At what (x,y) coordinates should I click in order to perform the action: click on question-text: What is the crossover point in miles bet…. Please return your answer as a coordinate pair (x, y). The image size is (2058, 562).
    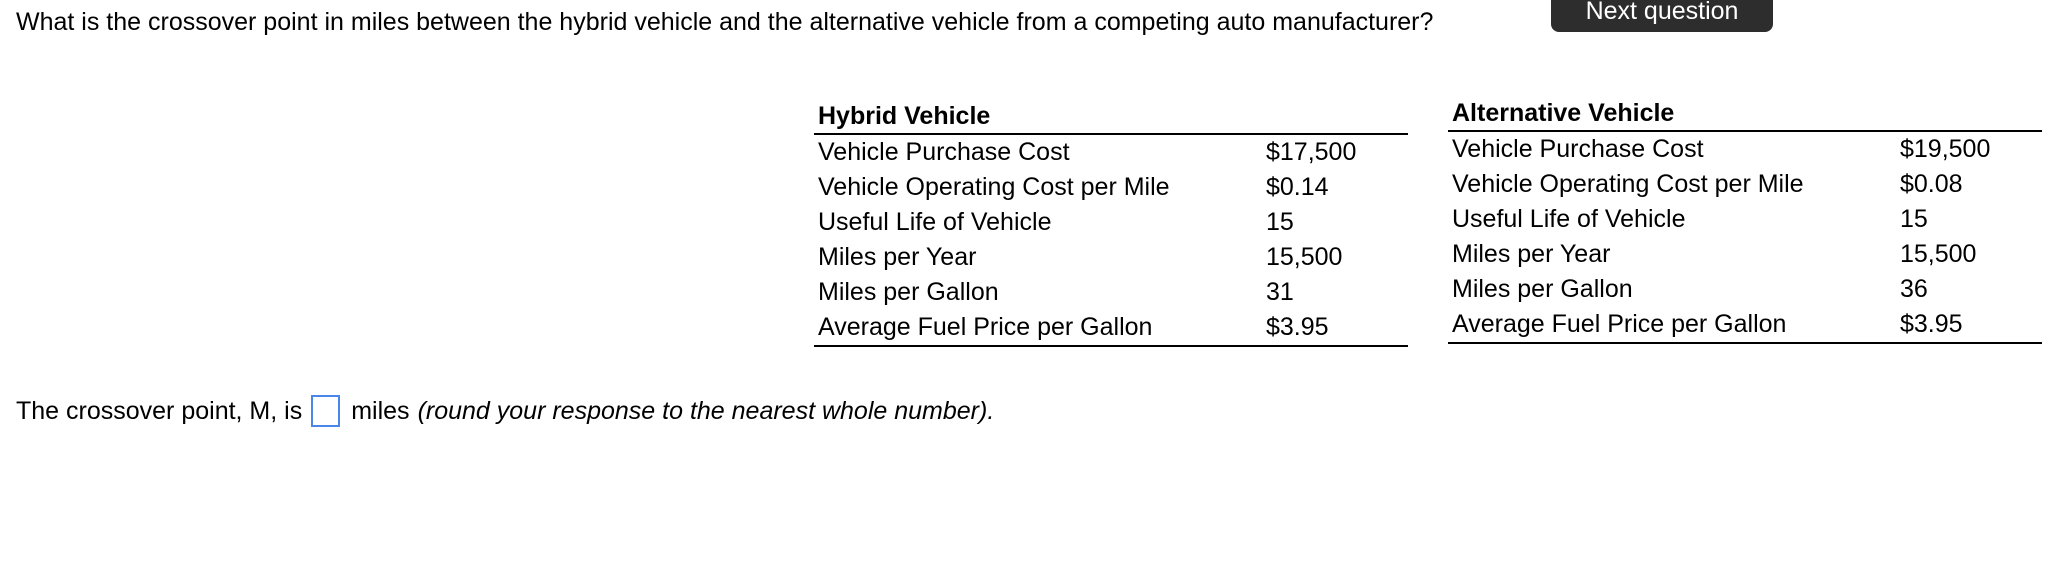
    Looking at the image, I should click on (725, 22).